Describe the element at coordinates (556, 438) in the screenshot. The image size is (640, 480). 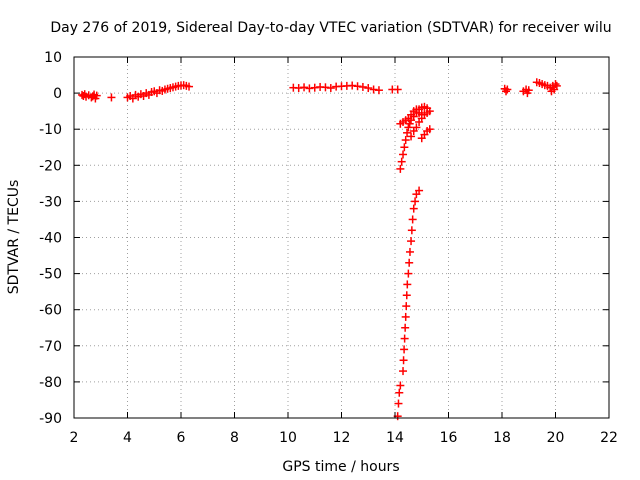
I see `x-tick-label: 20` at that location.